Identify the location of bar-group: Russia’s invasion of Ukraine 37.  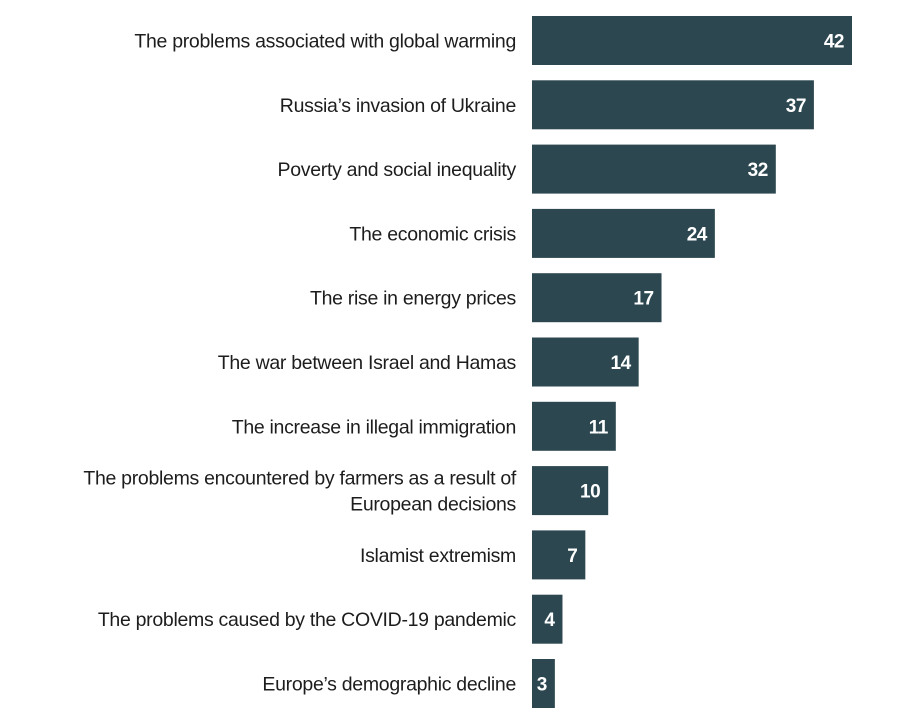
(547, 105).